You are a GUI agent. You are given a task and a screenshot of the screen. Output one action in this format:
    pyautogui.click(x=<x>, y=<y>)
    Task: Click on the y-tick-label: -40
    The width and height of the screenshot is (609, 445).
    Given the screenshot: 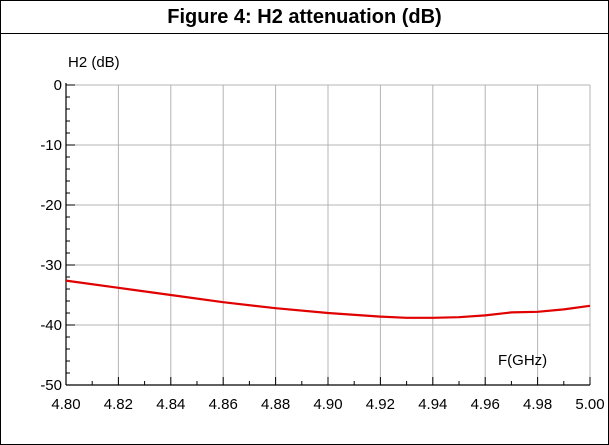 What is the action you would take?
    pyautogui.click(x=51, y=325)
    